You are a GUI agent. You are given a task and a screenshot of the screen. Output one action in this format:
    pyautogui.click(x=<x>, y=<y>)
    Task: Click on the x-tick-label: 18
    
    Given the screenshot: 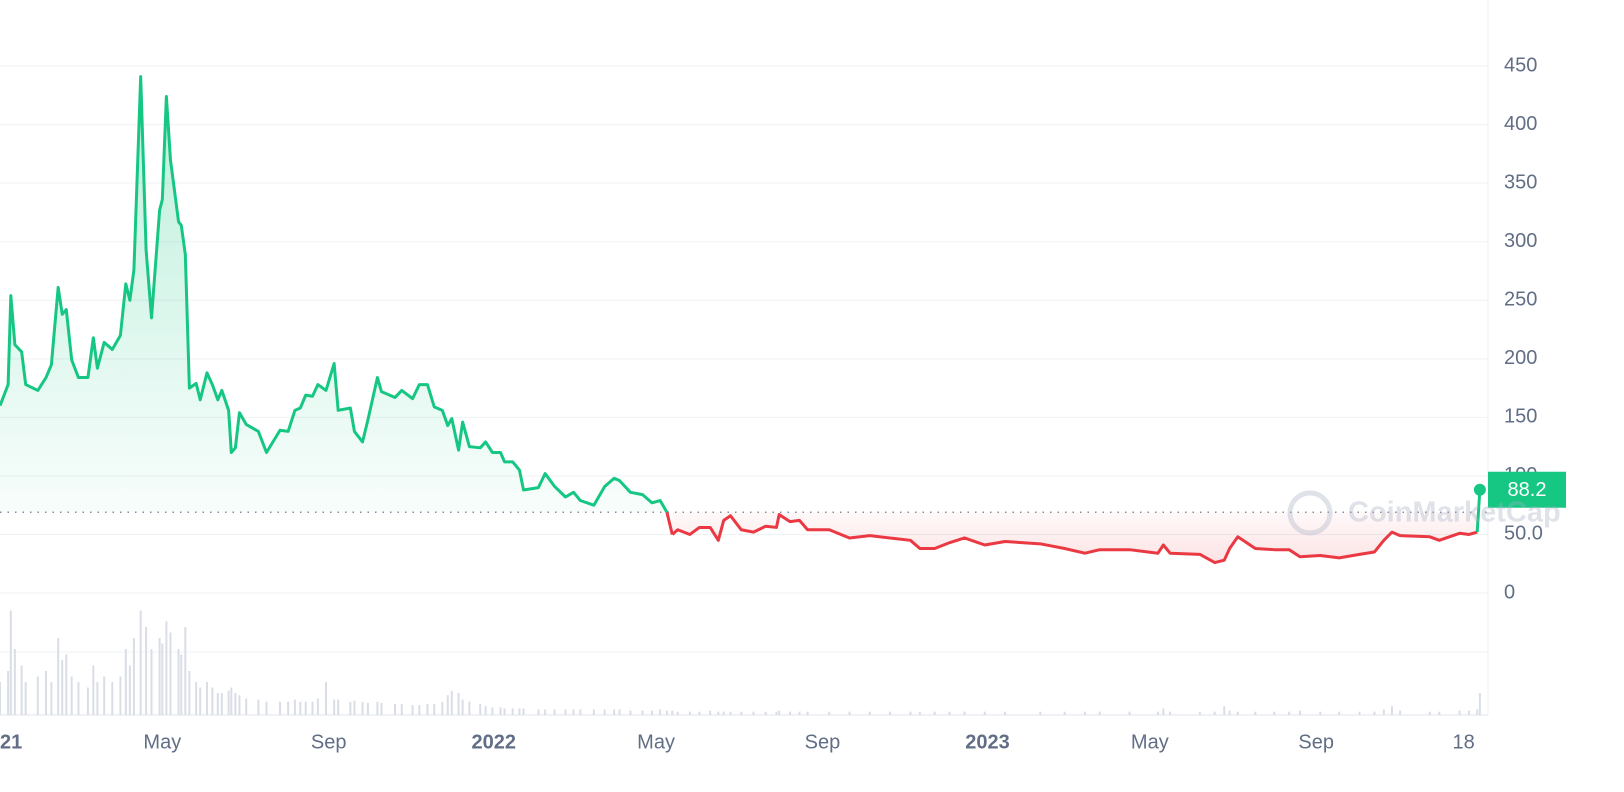 What is the action you would take?
    pyautogui.click(x=1464, y=742)
    